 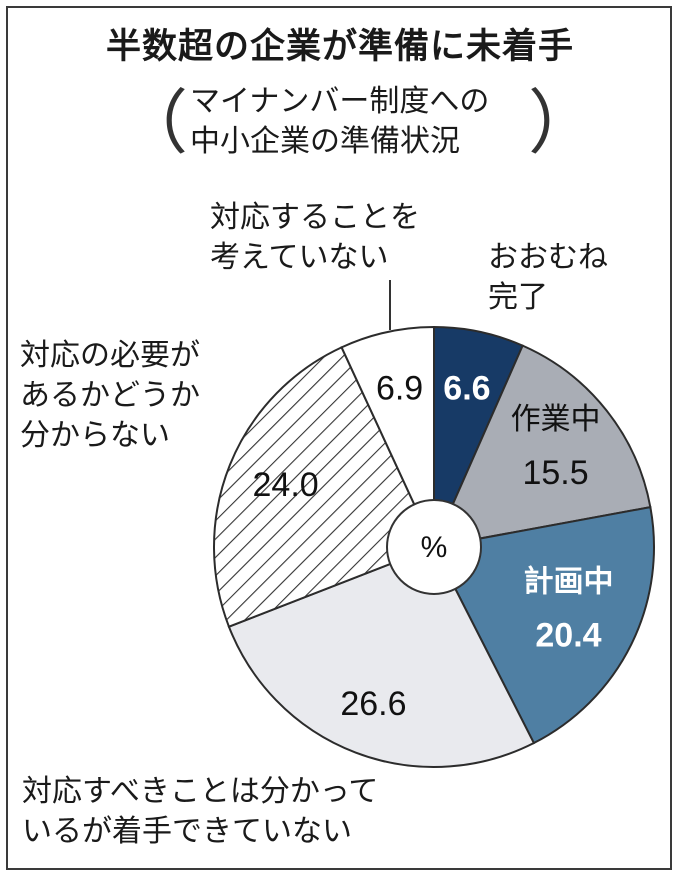 I want to click on center-unit-label: %, so click(x=434, y=547).